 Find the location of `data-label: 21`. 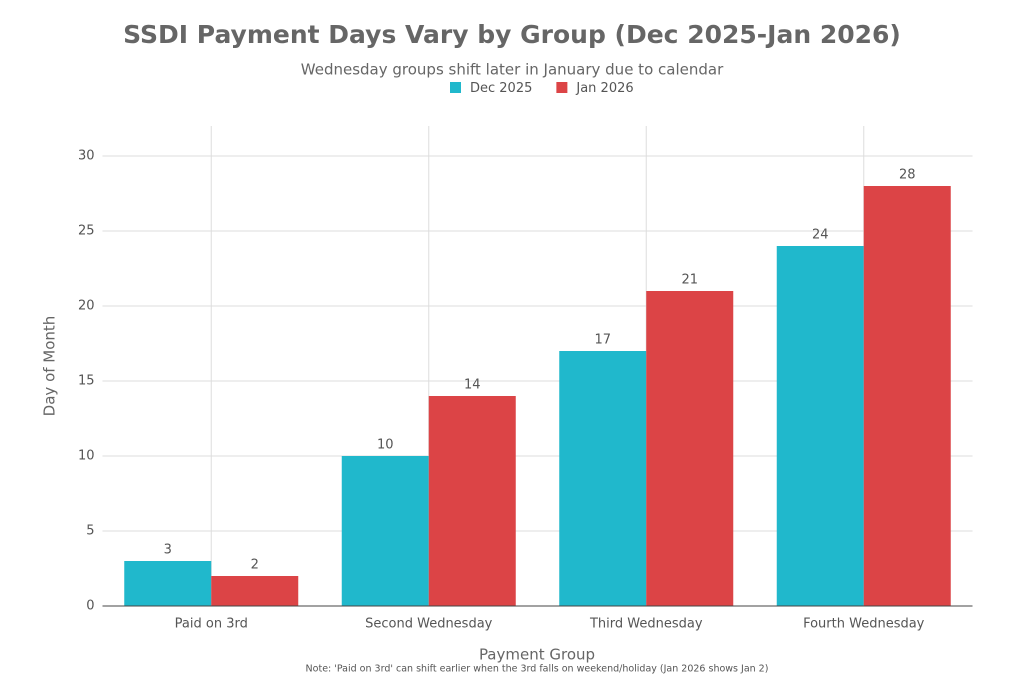

data-label: 21 is located at coordinates (689, 280).